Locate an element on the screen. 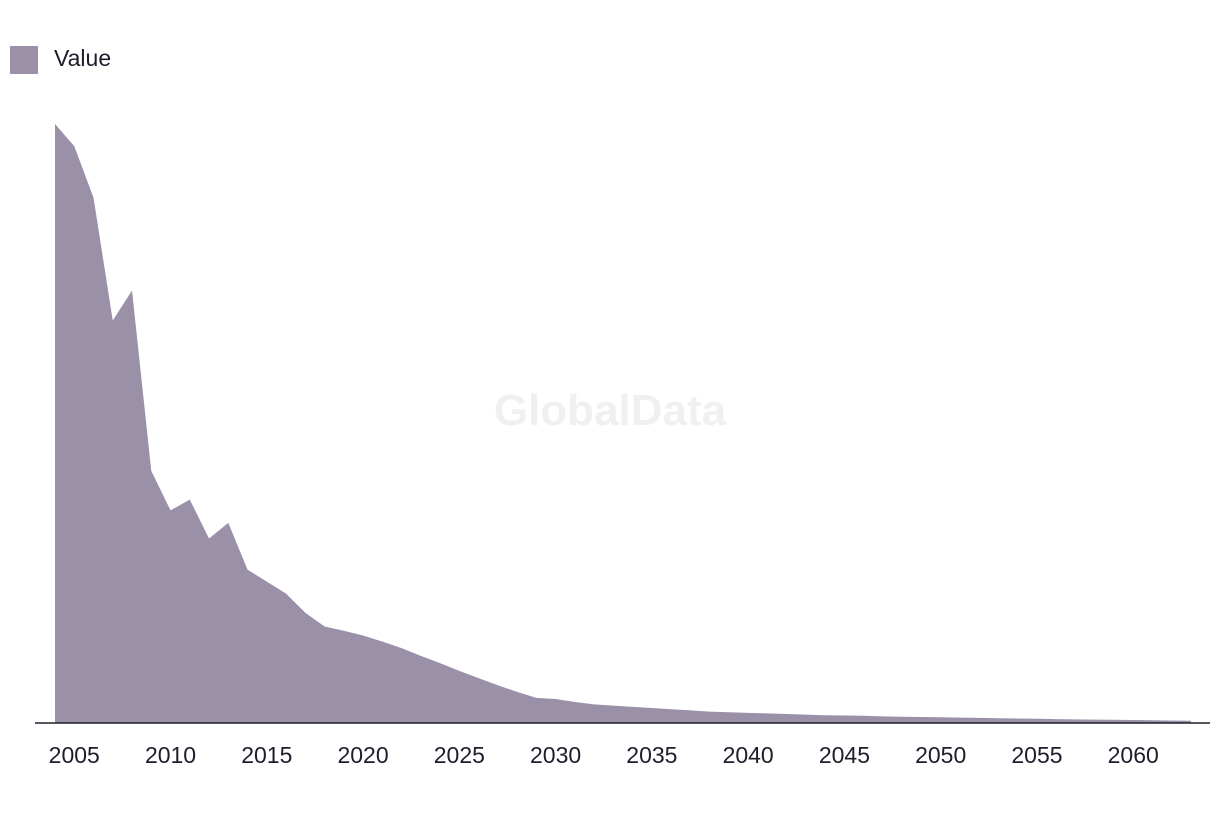 Image resolution: width=1220 pixels, height=816 pixels. x-tick-label: 2005 is located at coordinates (74, 755).